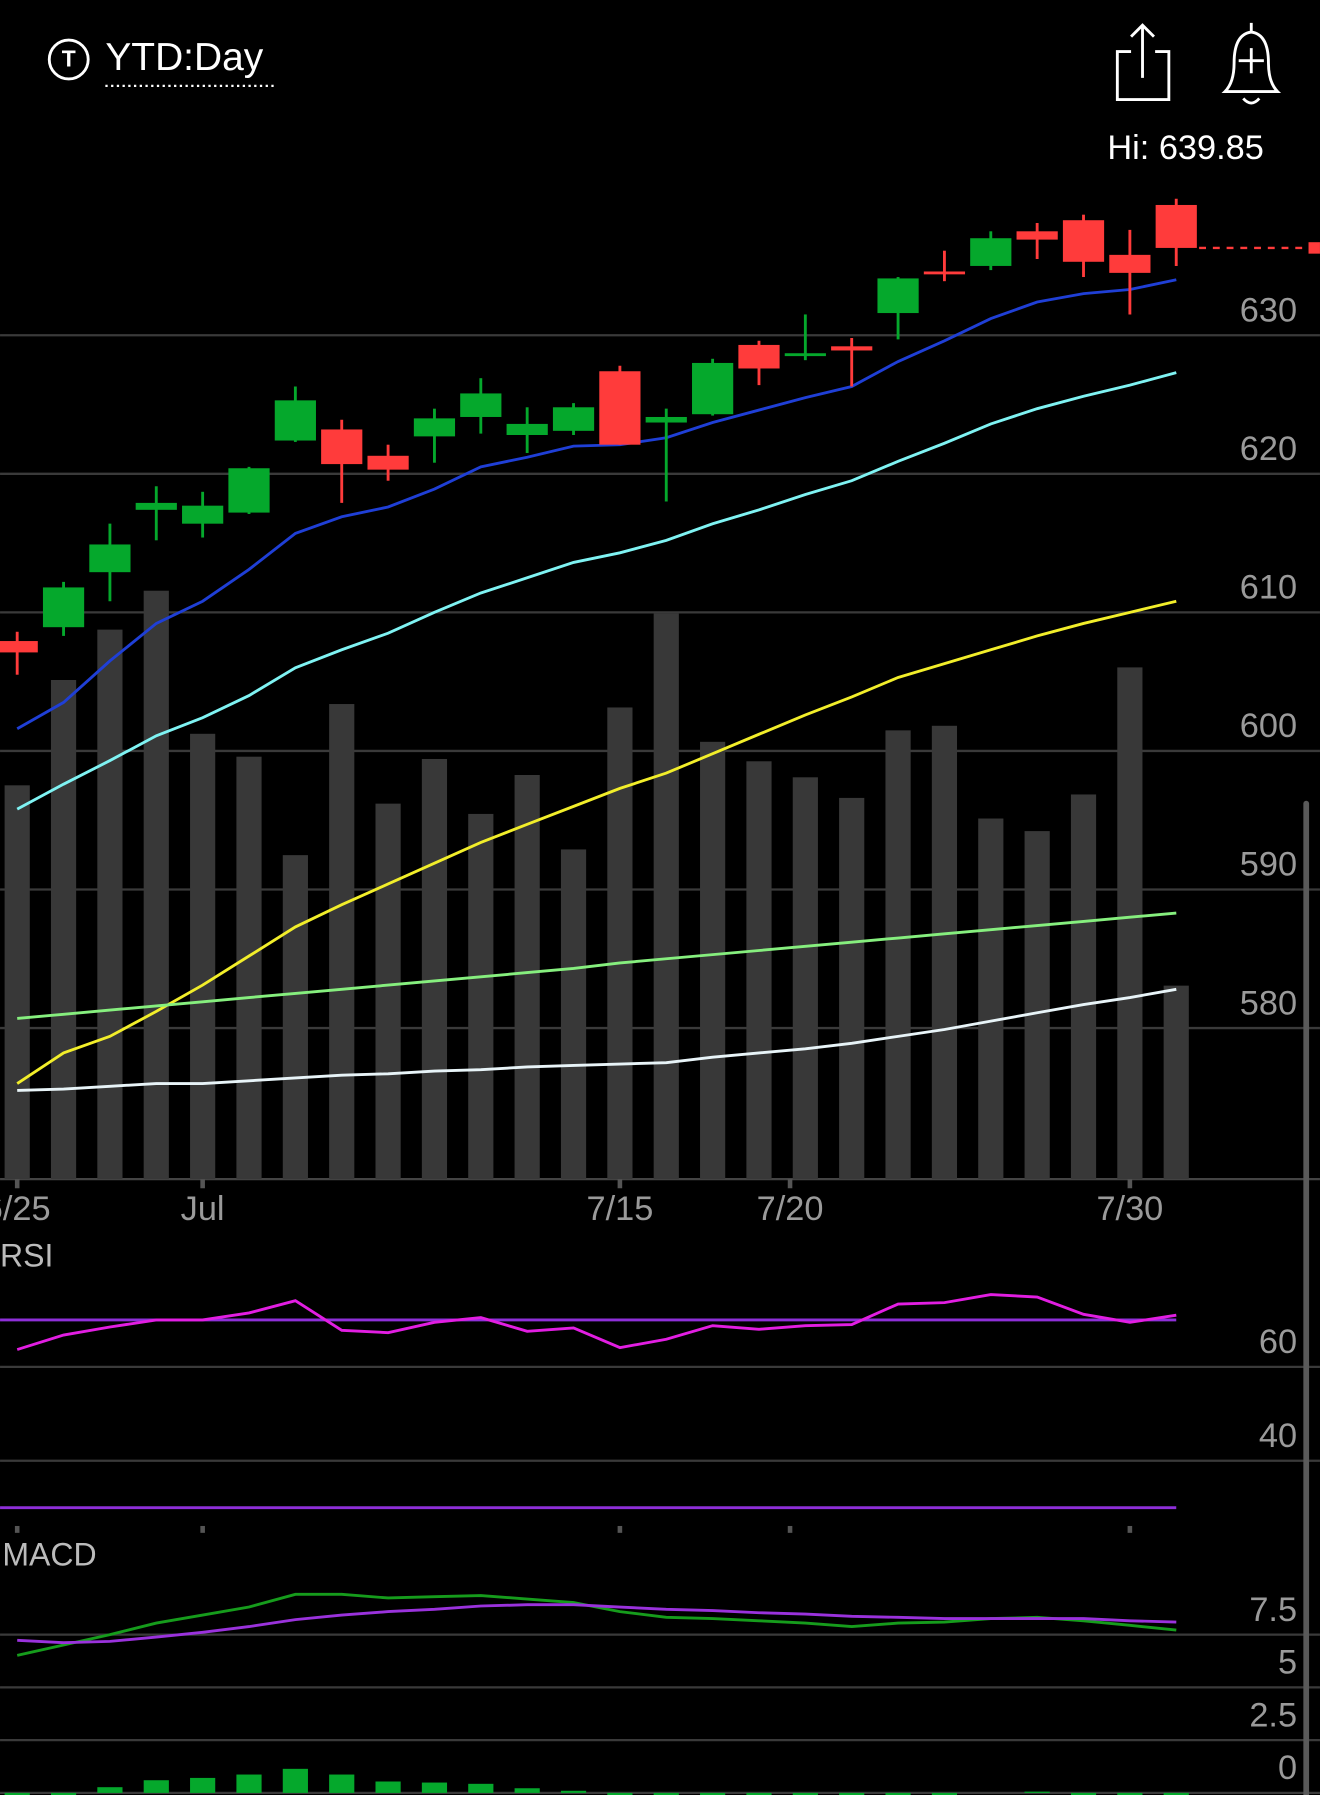  What do you see at coordinates (597, 1624) in the screenshot?
I see `macd-line` at bounding box center [597, 1624].